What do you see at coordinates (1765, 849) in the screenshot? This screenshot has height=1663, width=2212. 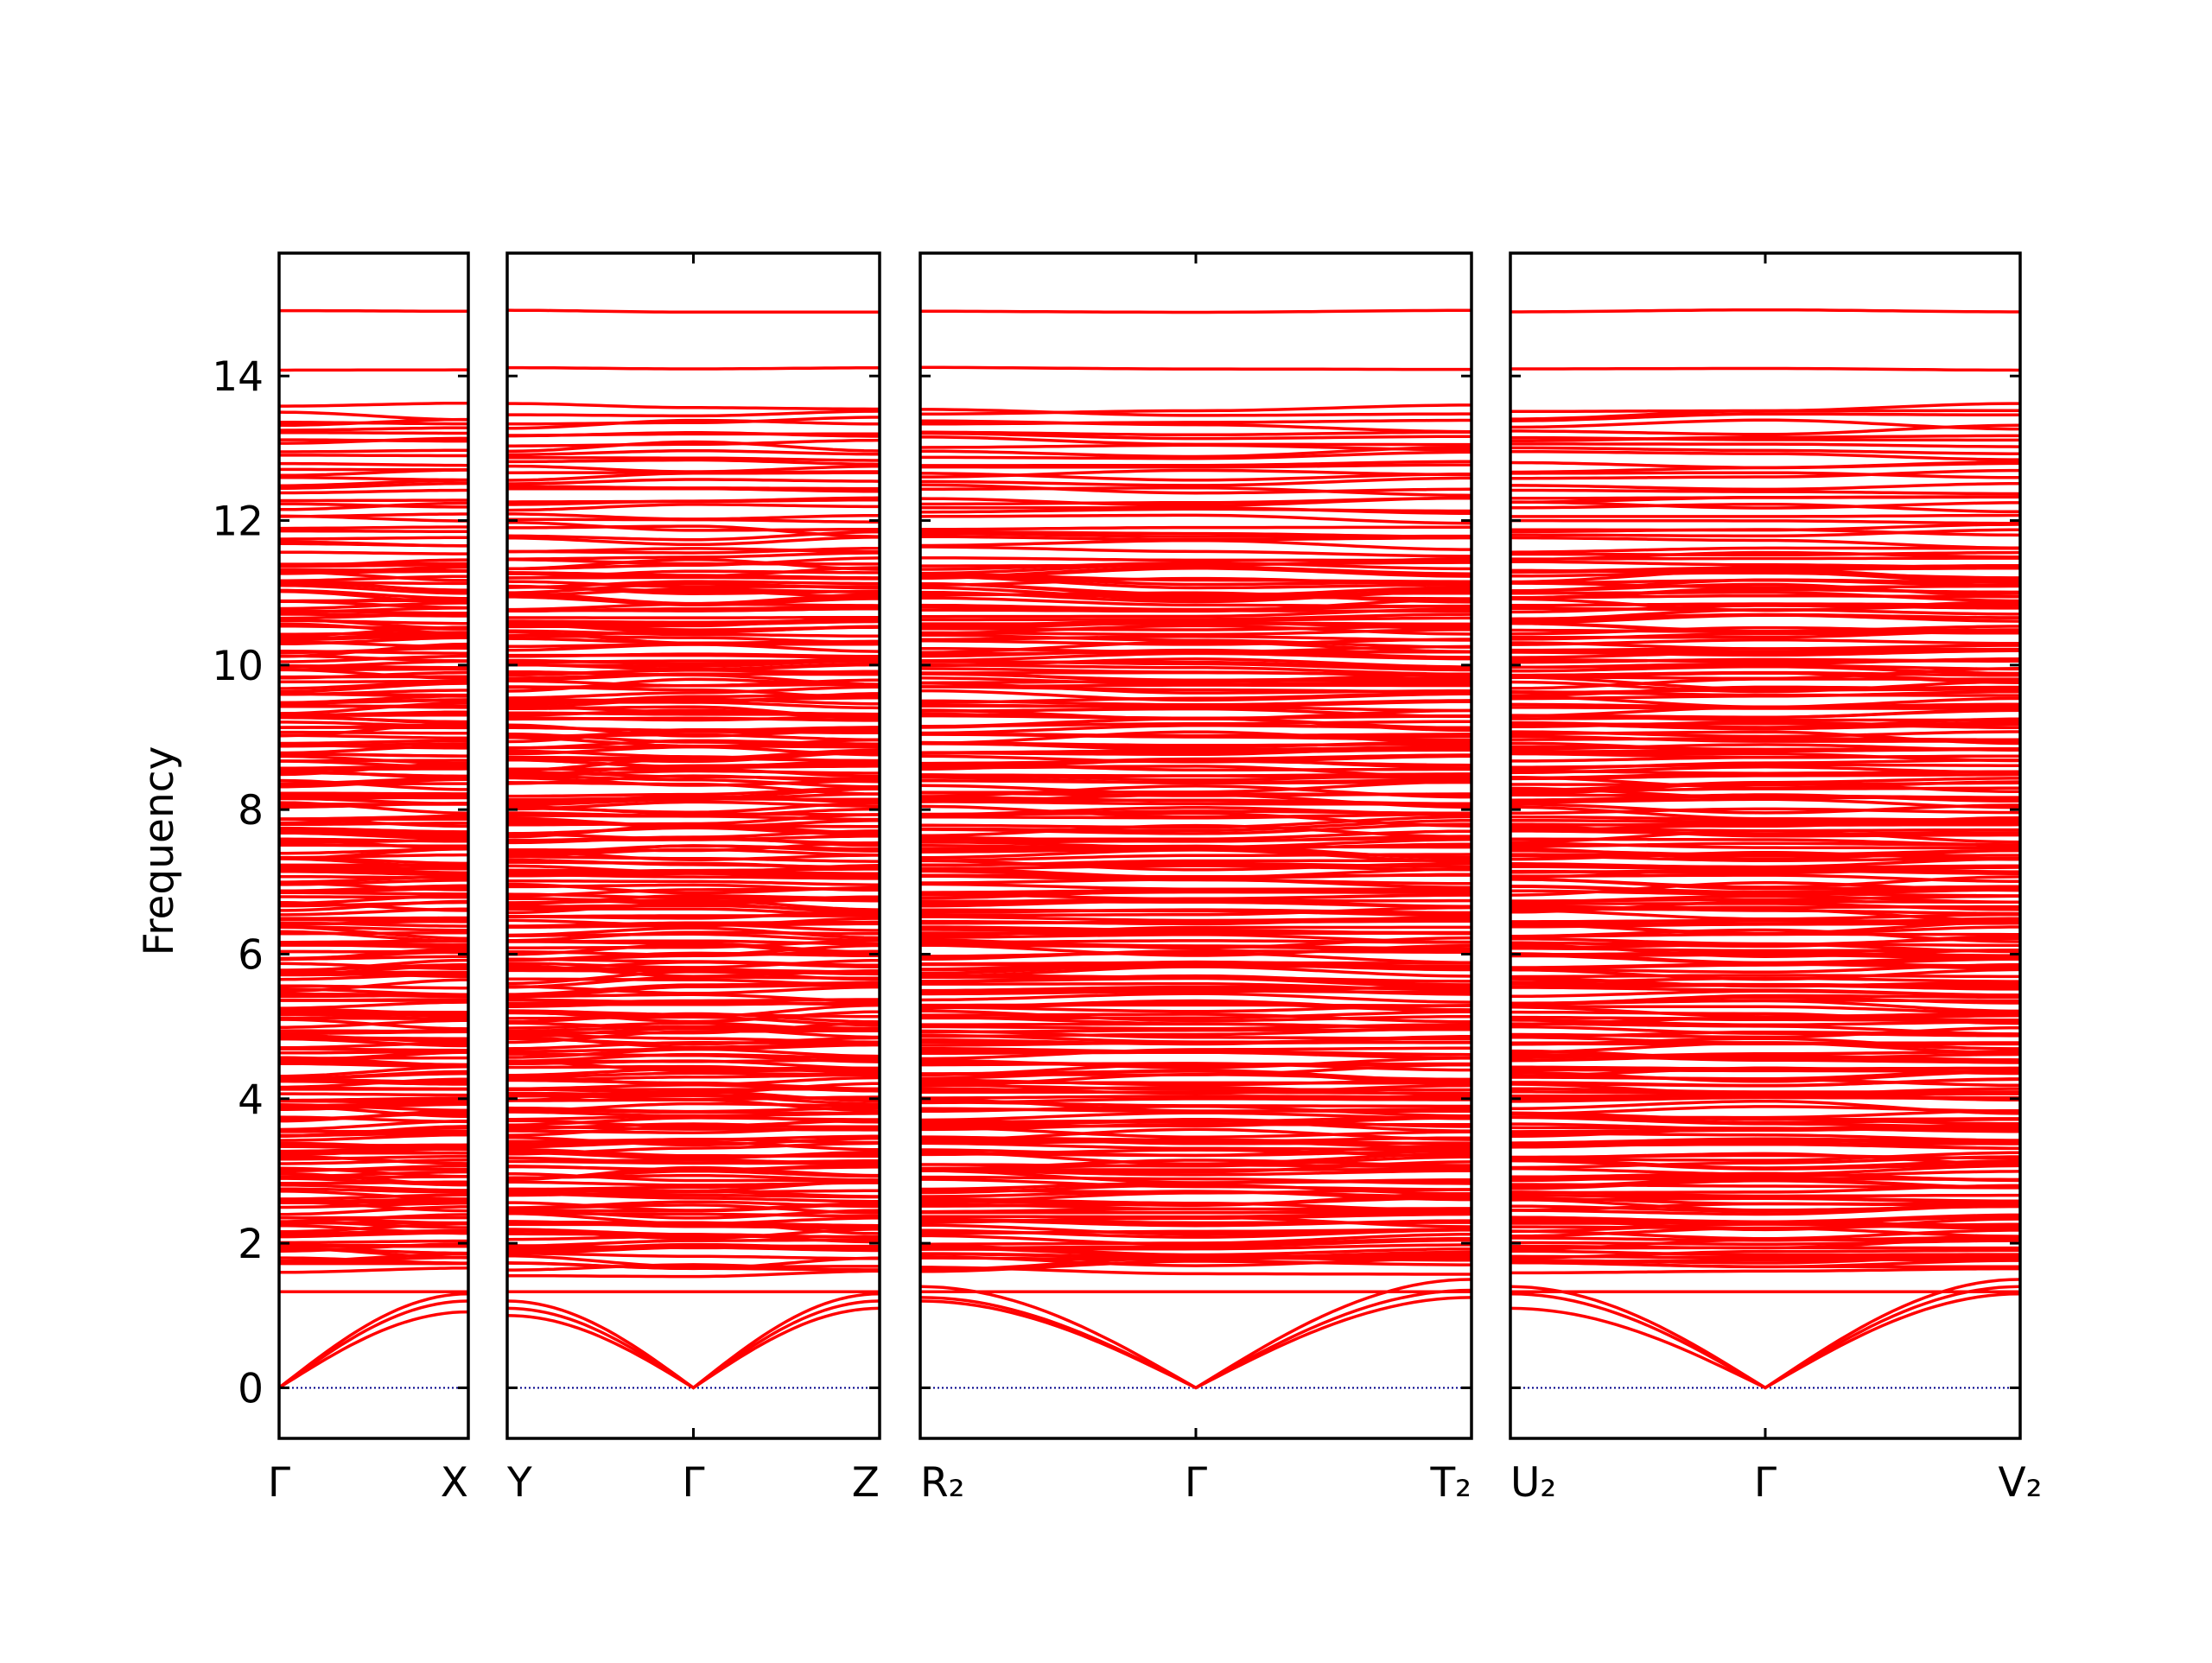 I see `panel-4-bands` at bounding box center [1765, 849].